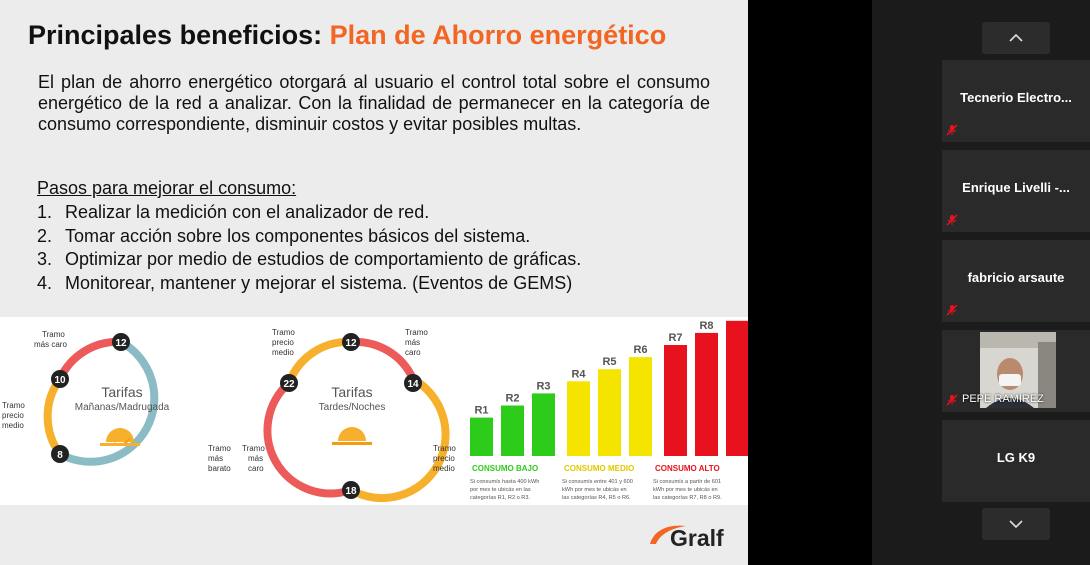 The width and height of the screenshot is (1090, 565). What do you see at coordinates (53, 416) in the screenshot?
I see `clock-left-arc-mid` at bounding box center [53, 416].